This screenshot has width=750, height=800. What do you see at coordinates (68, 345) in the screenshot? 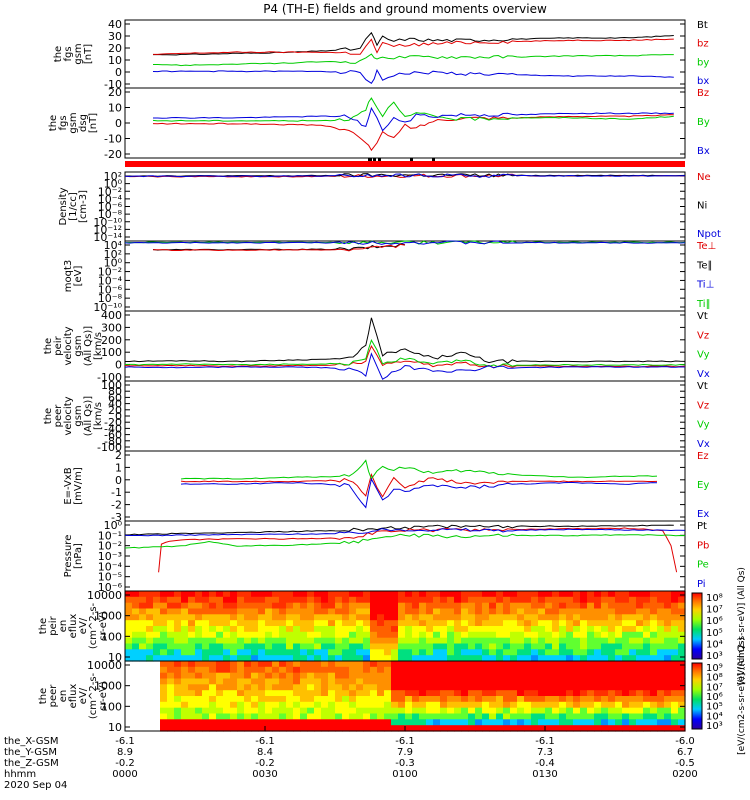
I see `y-axis-label: velocity` at bounding box center [68, 345].